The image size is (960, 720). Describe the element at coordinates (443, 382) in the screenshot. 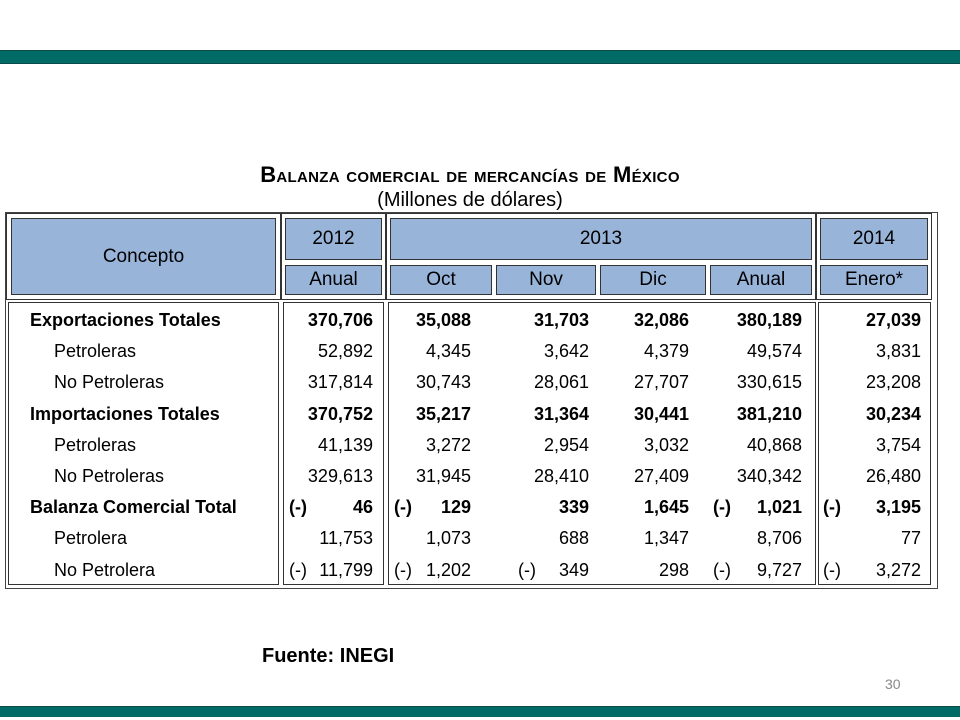

I see `table-cell-value: 30,743` at that location.